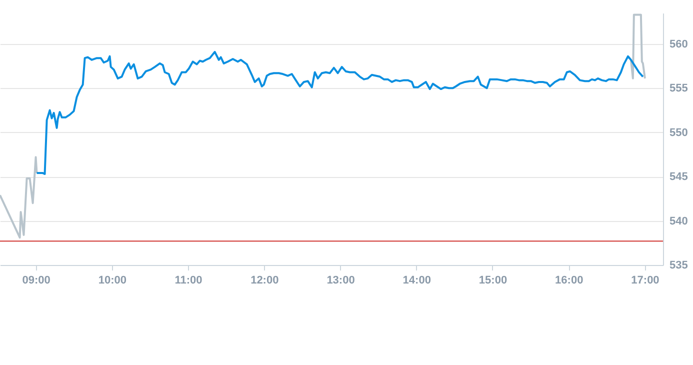 Image resolution: width=693 pixels, height=365 pixels. What do you see at coordinates (569, 280) in the screenshot?
I see `x-tick-label: 16:00` at bounding box center [569, 280].